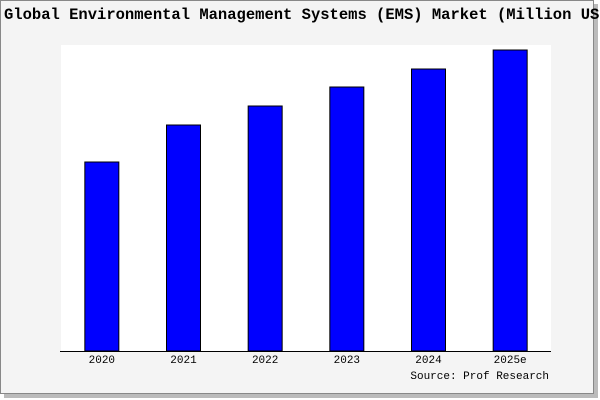  Describe the element at coordinates (347, 361) in the screenshot. I see `x-tick-label: 2023` at that location.